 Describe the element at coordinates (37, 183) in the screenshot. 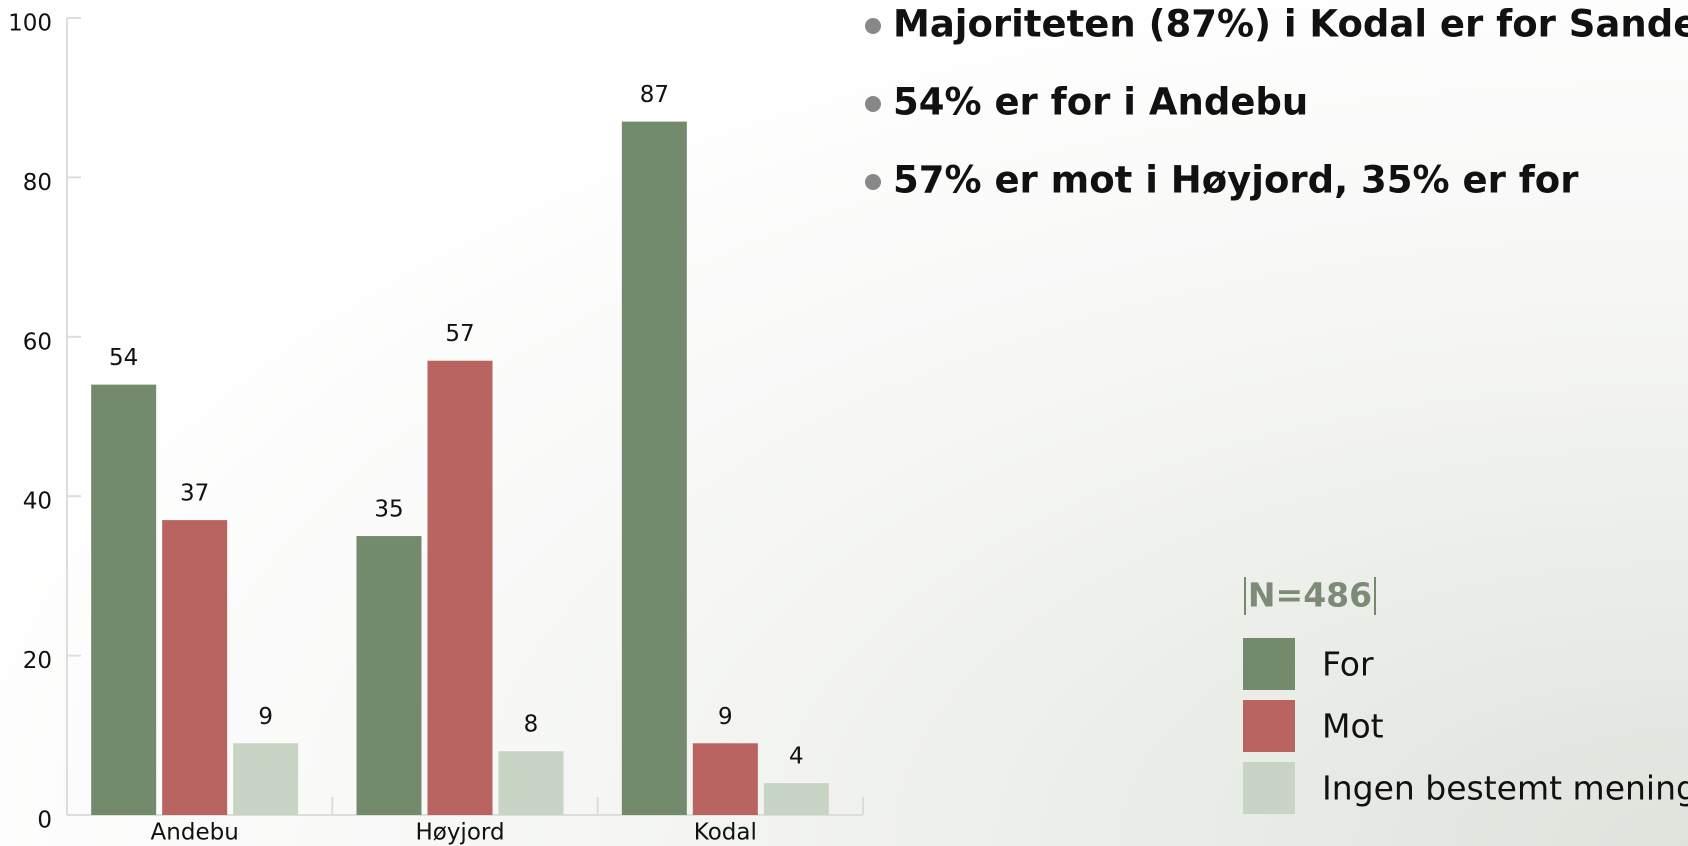

I see `y-tick-label: 80` at that location.